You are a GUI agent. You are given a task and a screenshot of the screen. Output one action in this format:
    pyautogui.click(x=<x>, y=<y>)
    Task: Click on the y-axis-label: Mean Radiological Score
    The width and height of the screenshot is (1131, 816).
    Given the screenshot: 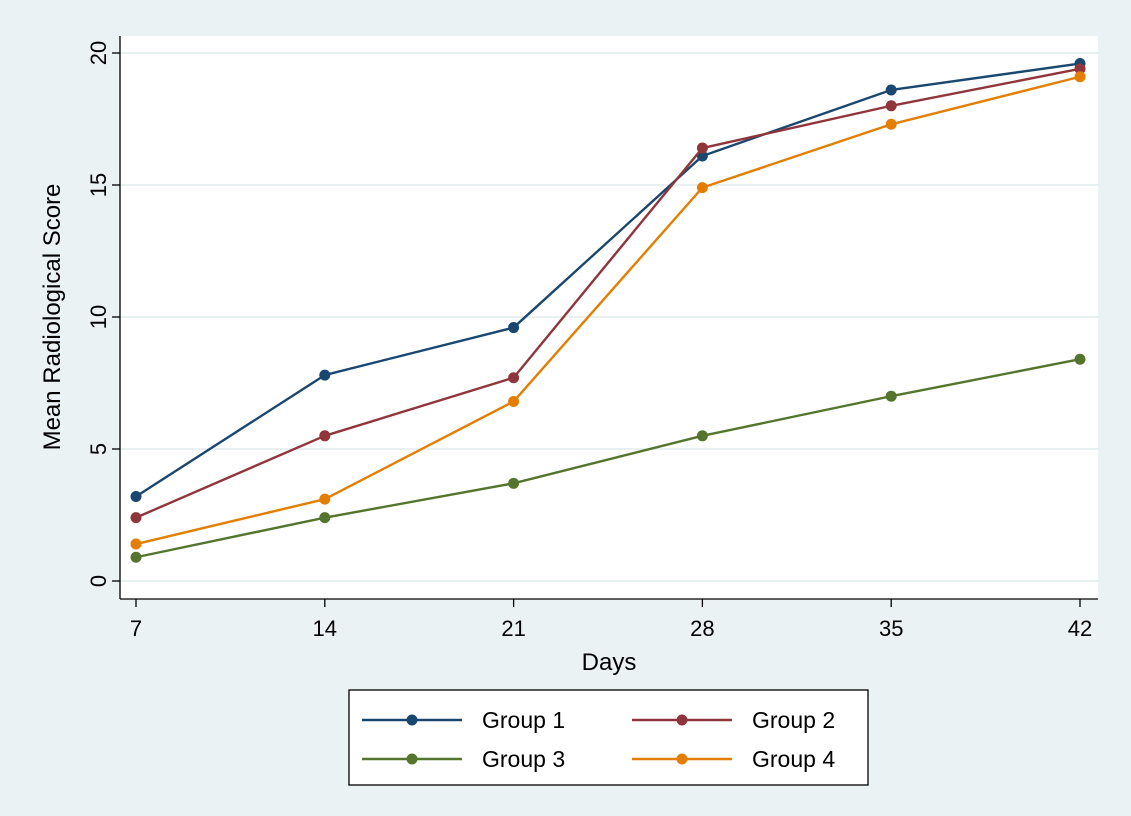 What is the action you would take?
    pyautogui.click(x=52, y=317)
    